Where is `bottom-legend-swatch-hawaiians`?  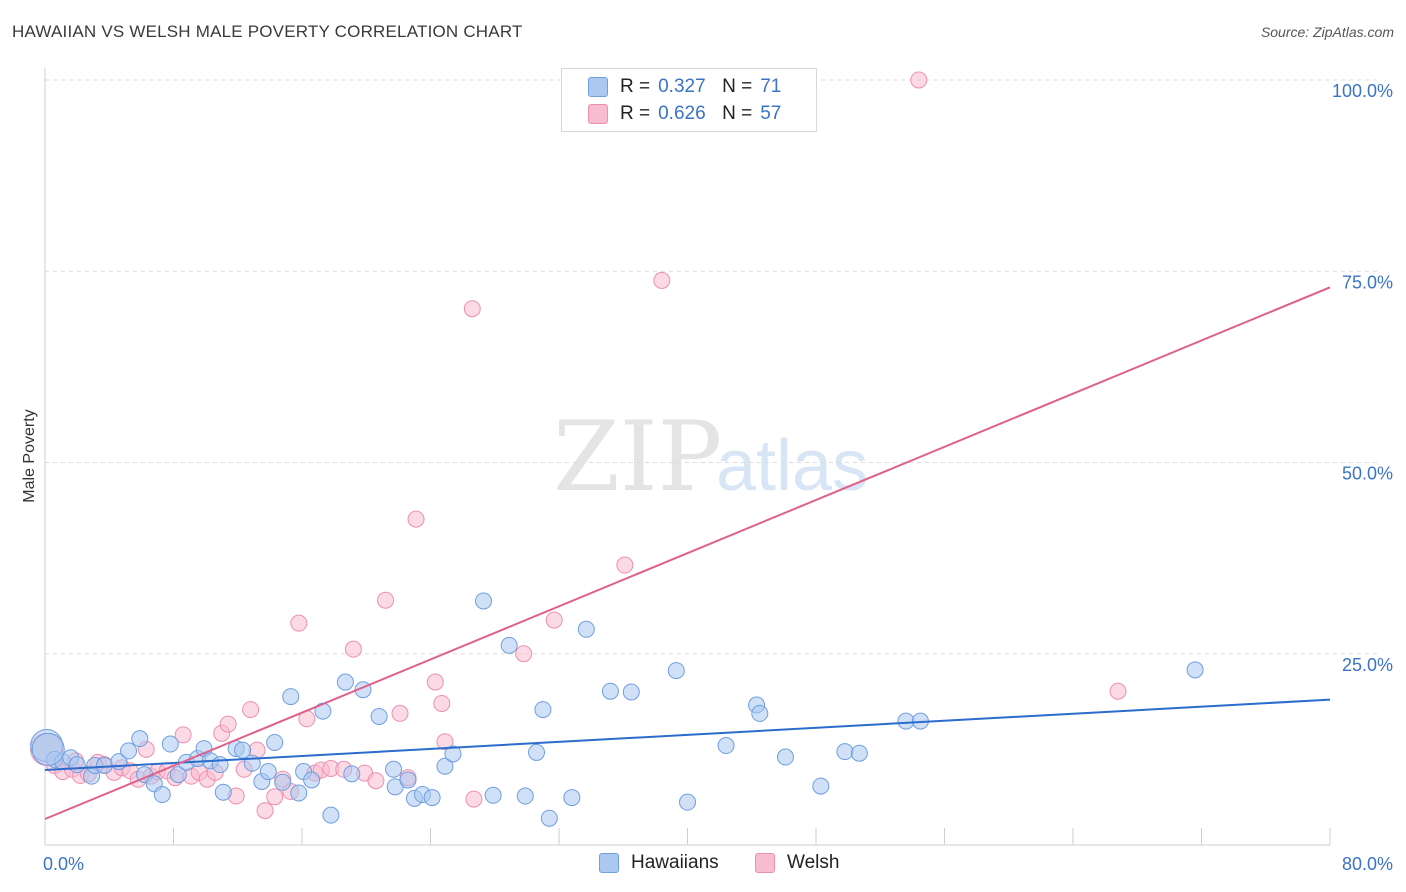 bottom-legend-swatch-hawaiians is located at coordinates (609, 863).